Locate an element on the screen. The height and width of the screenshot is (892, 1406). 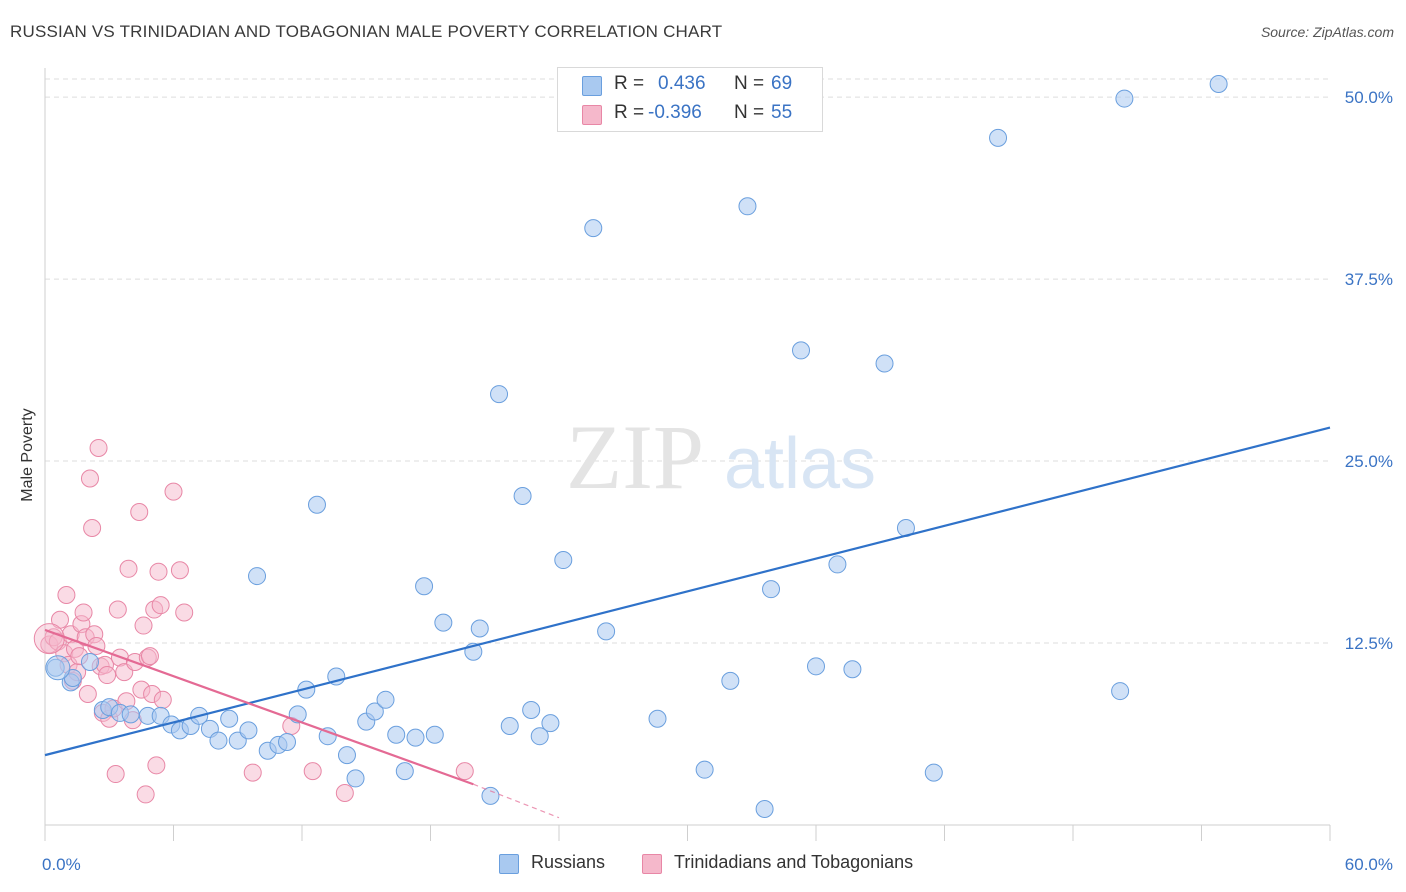
legend-row-russians: R = 0.436 N = 69 is located at coordinates (690, 85).